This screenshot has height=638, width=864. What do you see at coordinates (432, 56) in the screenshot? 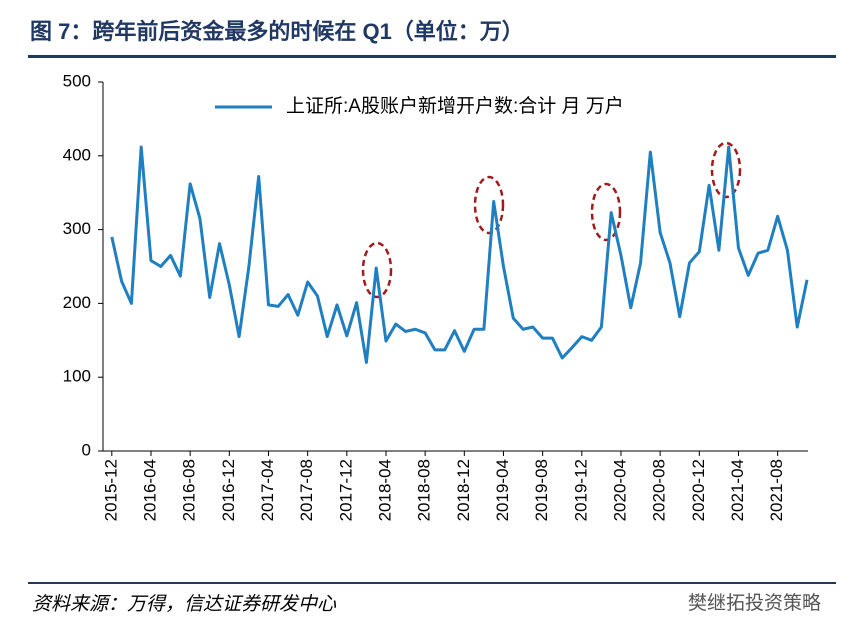
I see `title-rule` at bounding box center [432, 56].